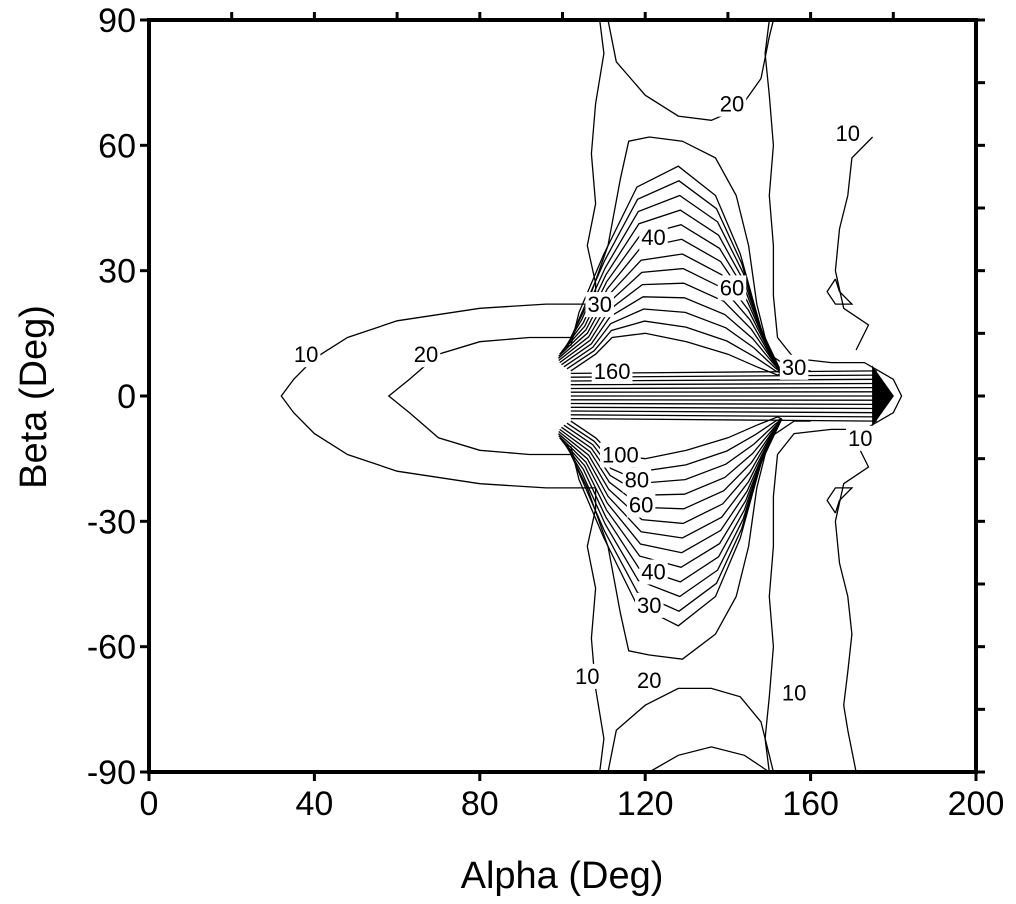  Describe the element at coordinates (314, 804) in the screenshot. I see `x-tick-label: 40` at that location.